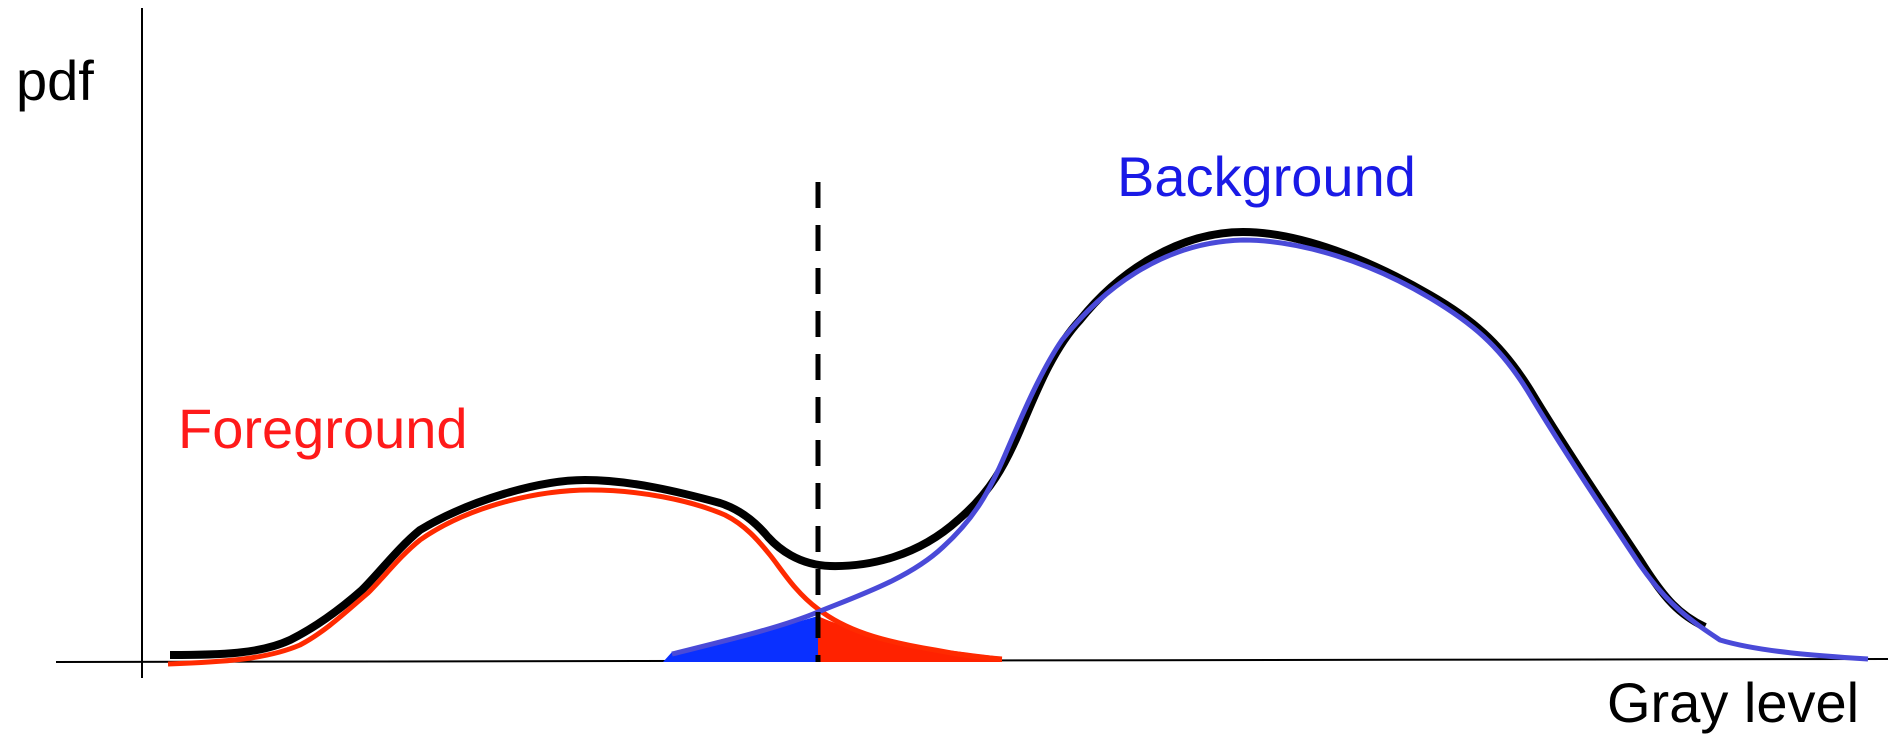 This screenshot has width=1894, height=740. I want to click on background-label: Background, so click(1266, 176).